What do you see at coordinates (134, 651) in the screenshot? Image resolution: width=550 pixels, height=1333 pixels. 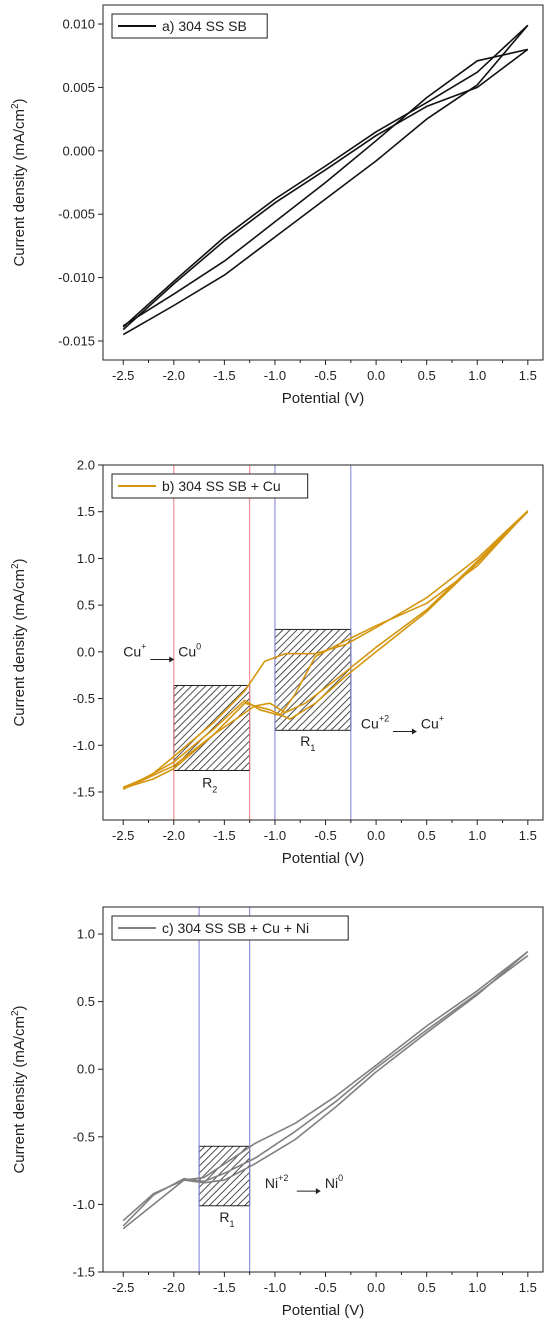 I see `reaction-from: Cu+` at bounding box center [134, 651].